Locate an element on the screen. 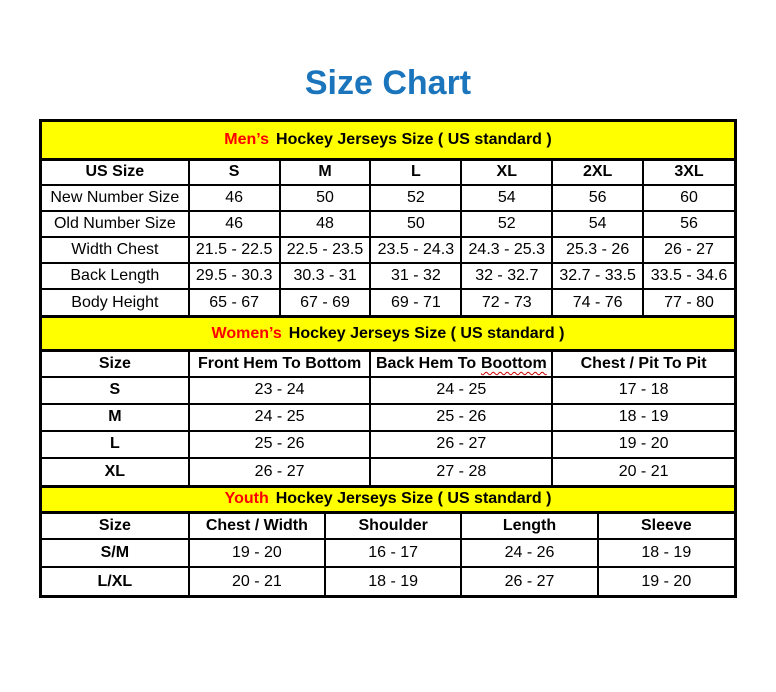  size-value-cell: 16 - 17 is located at coordinates (393, 553).